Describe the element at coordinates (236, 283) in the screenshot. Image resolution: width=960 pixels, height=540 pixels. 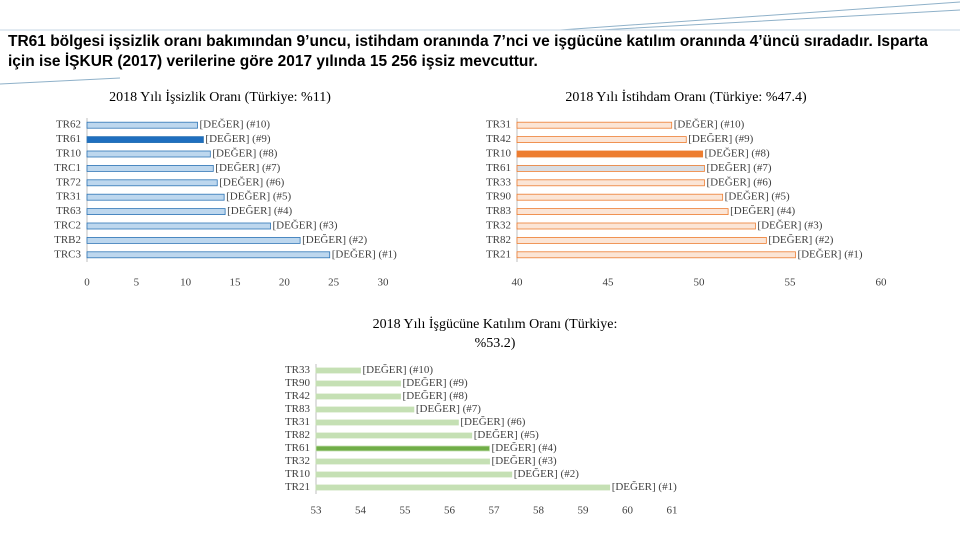
I see `x-tick-label: 15` at that location.